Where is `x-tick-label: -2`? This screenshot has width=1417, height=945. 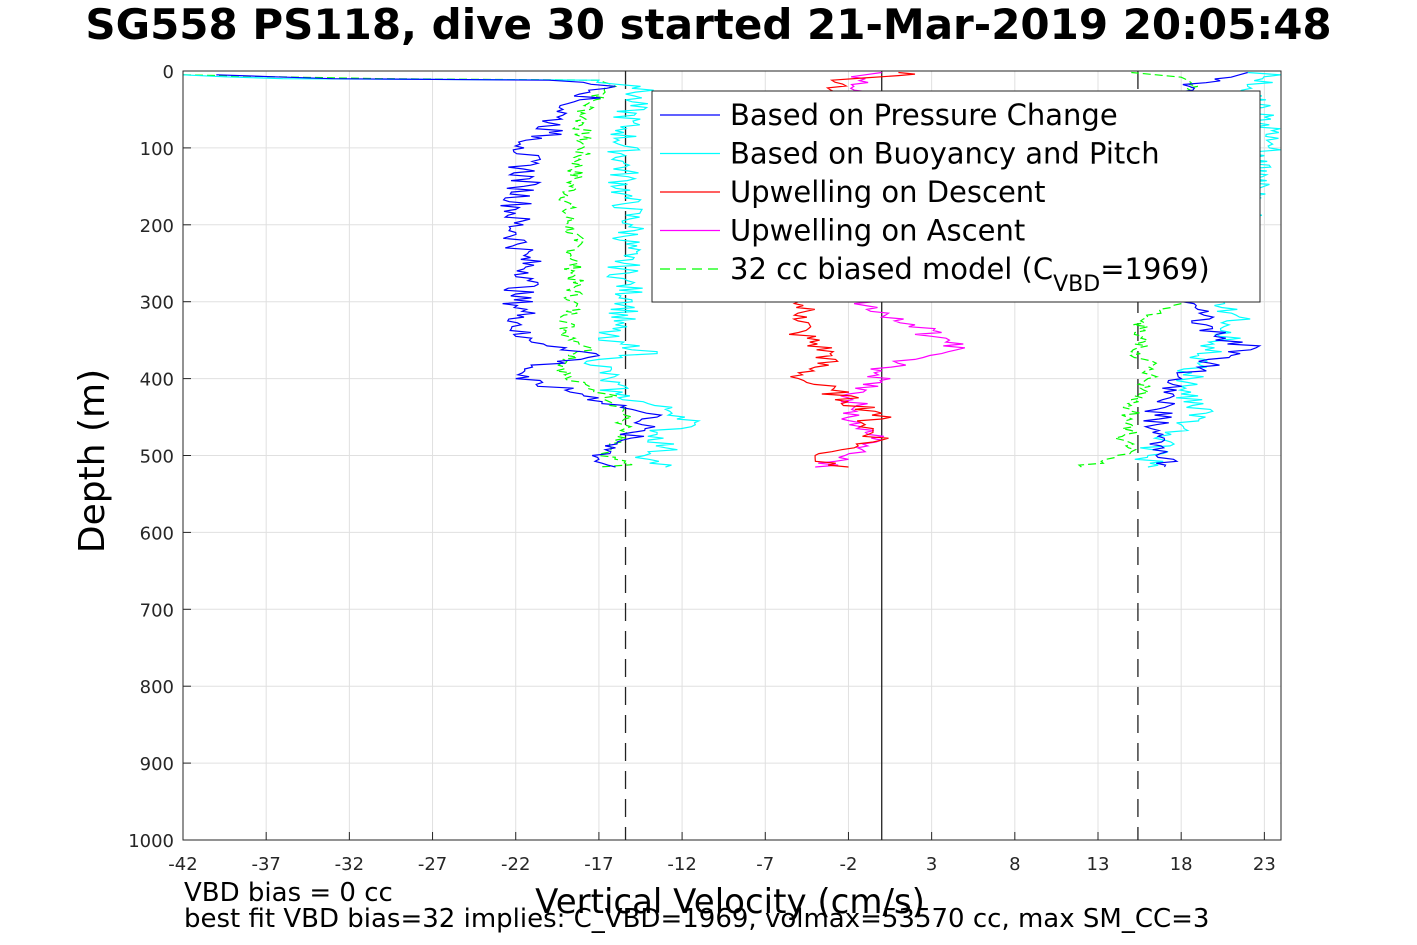
x-tick-label: -2 is located at coordinates (848, 864).